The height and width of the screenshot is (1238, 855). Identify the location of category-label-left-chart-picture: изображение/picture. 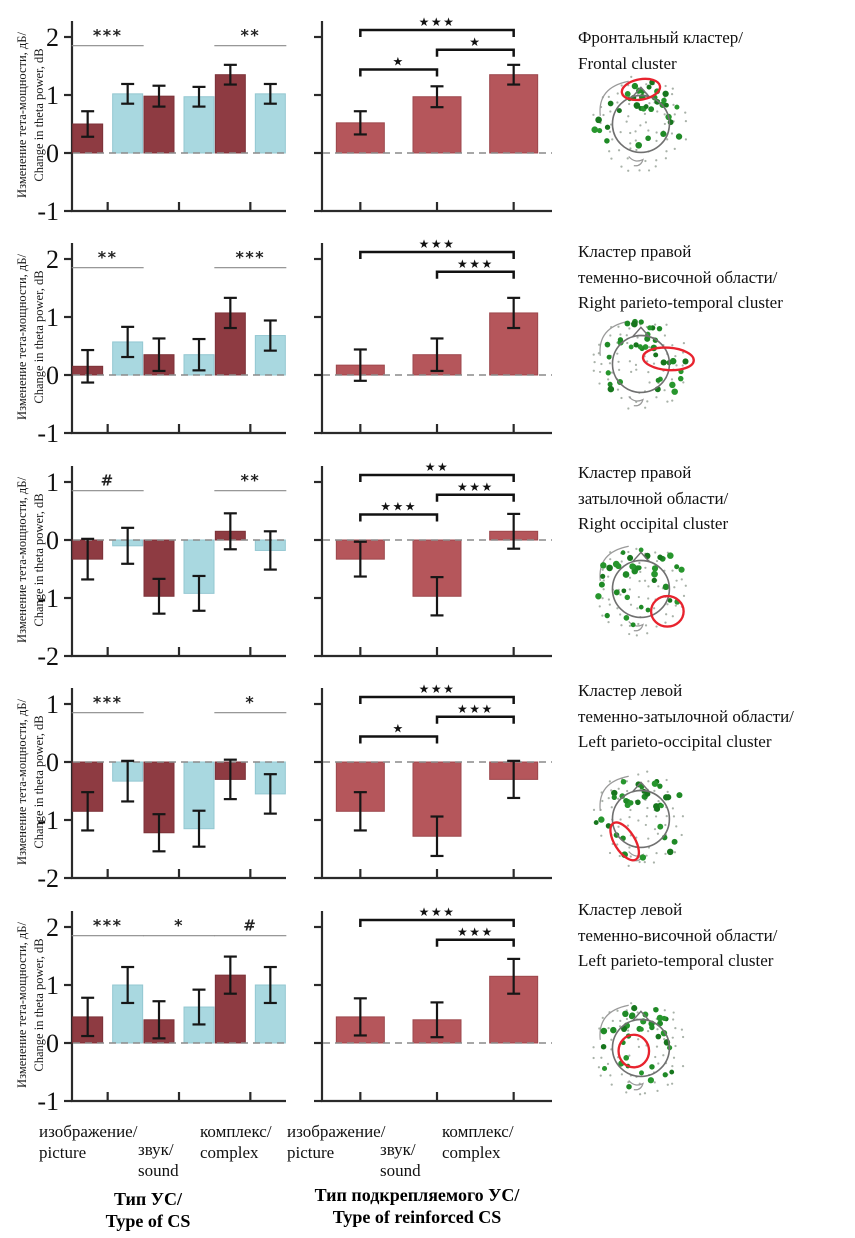
(88, 1142).